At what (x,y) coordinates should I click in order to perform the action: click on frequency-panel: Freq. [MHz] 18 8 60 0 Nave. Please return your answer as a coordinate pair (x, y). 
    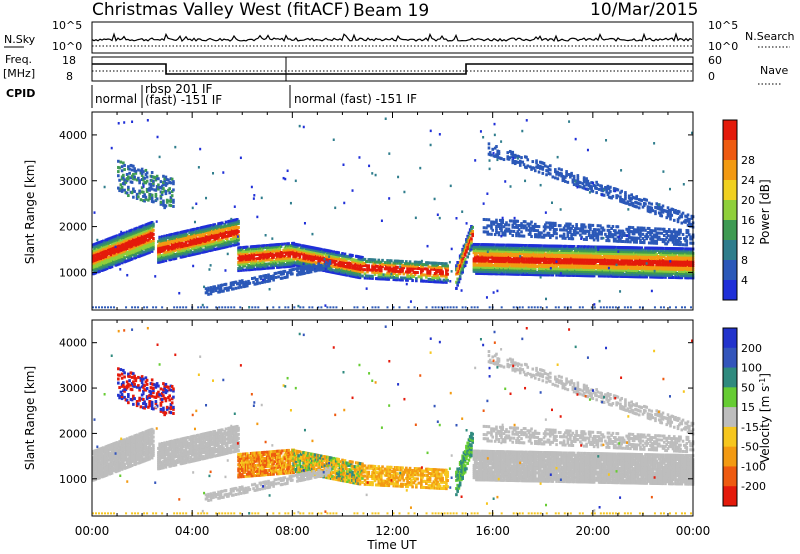
    Looking at the image, I should click on (395, 69).